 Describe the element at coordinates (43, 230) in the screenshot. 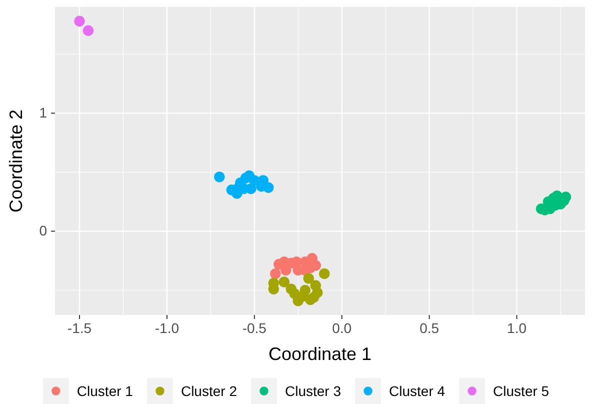

I see `y-tick-label: 0` at that location.